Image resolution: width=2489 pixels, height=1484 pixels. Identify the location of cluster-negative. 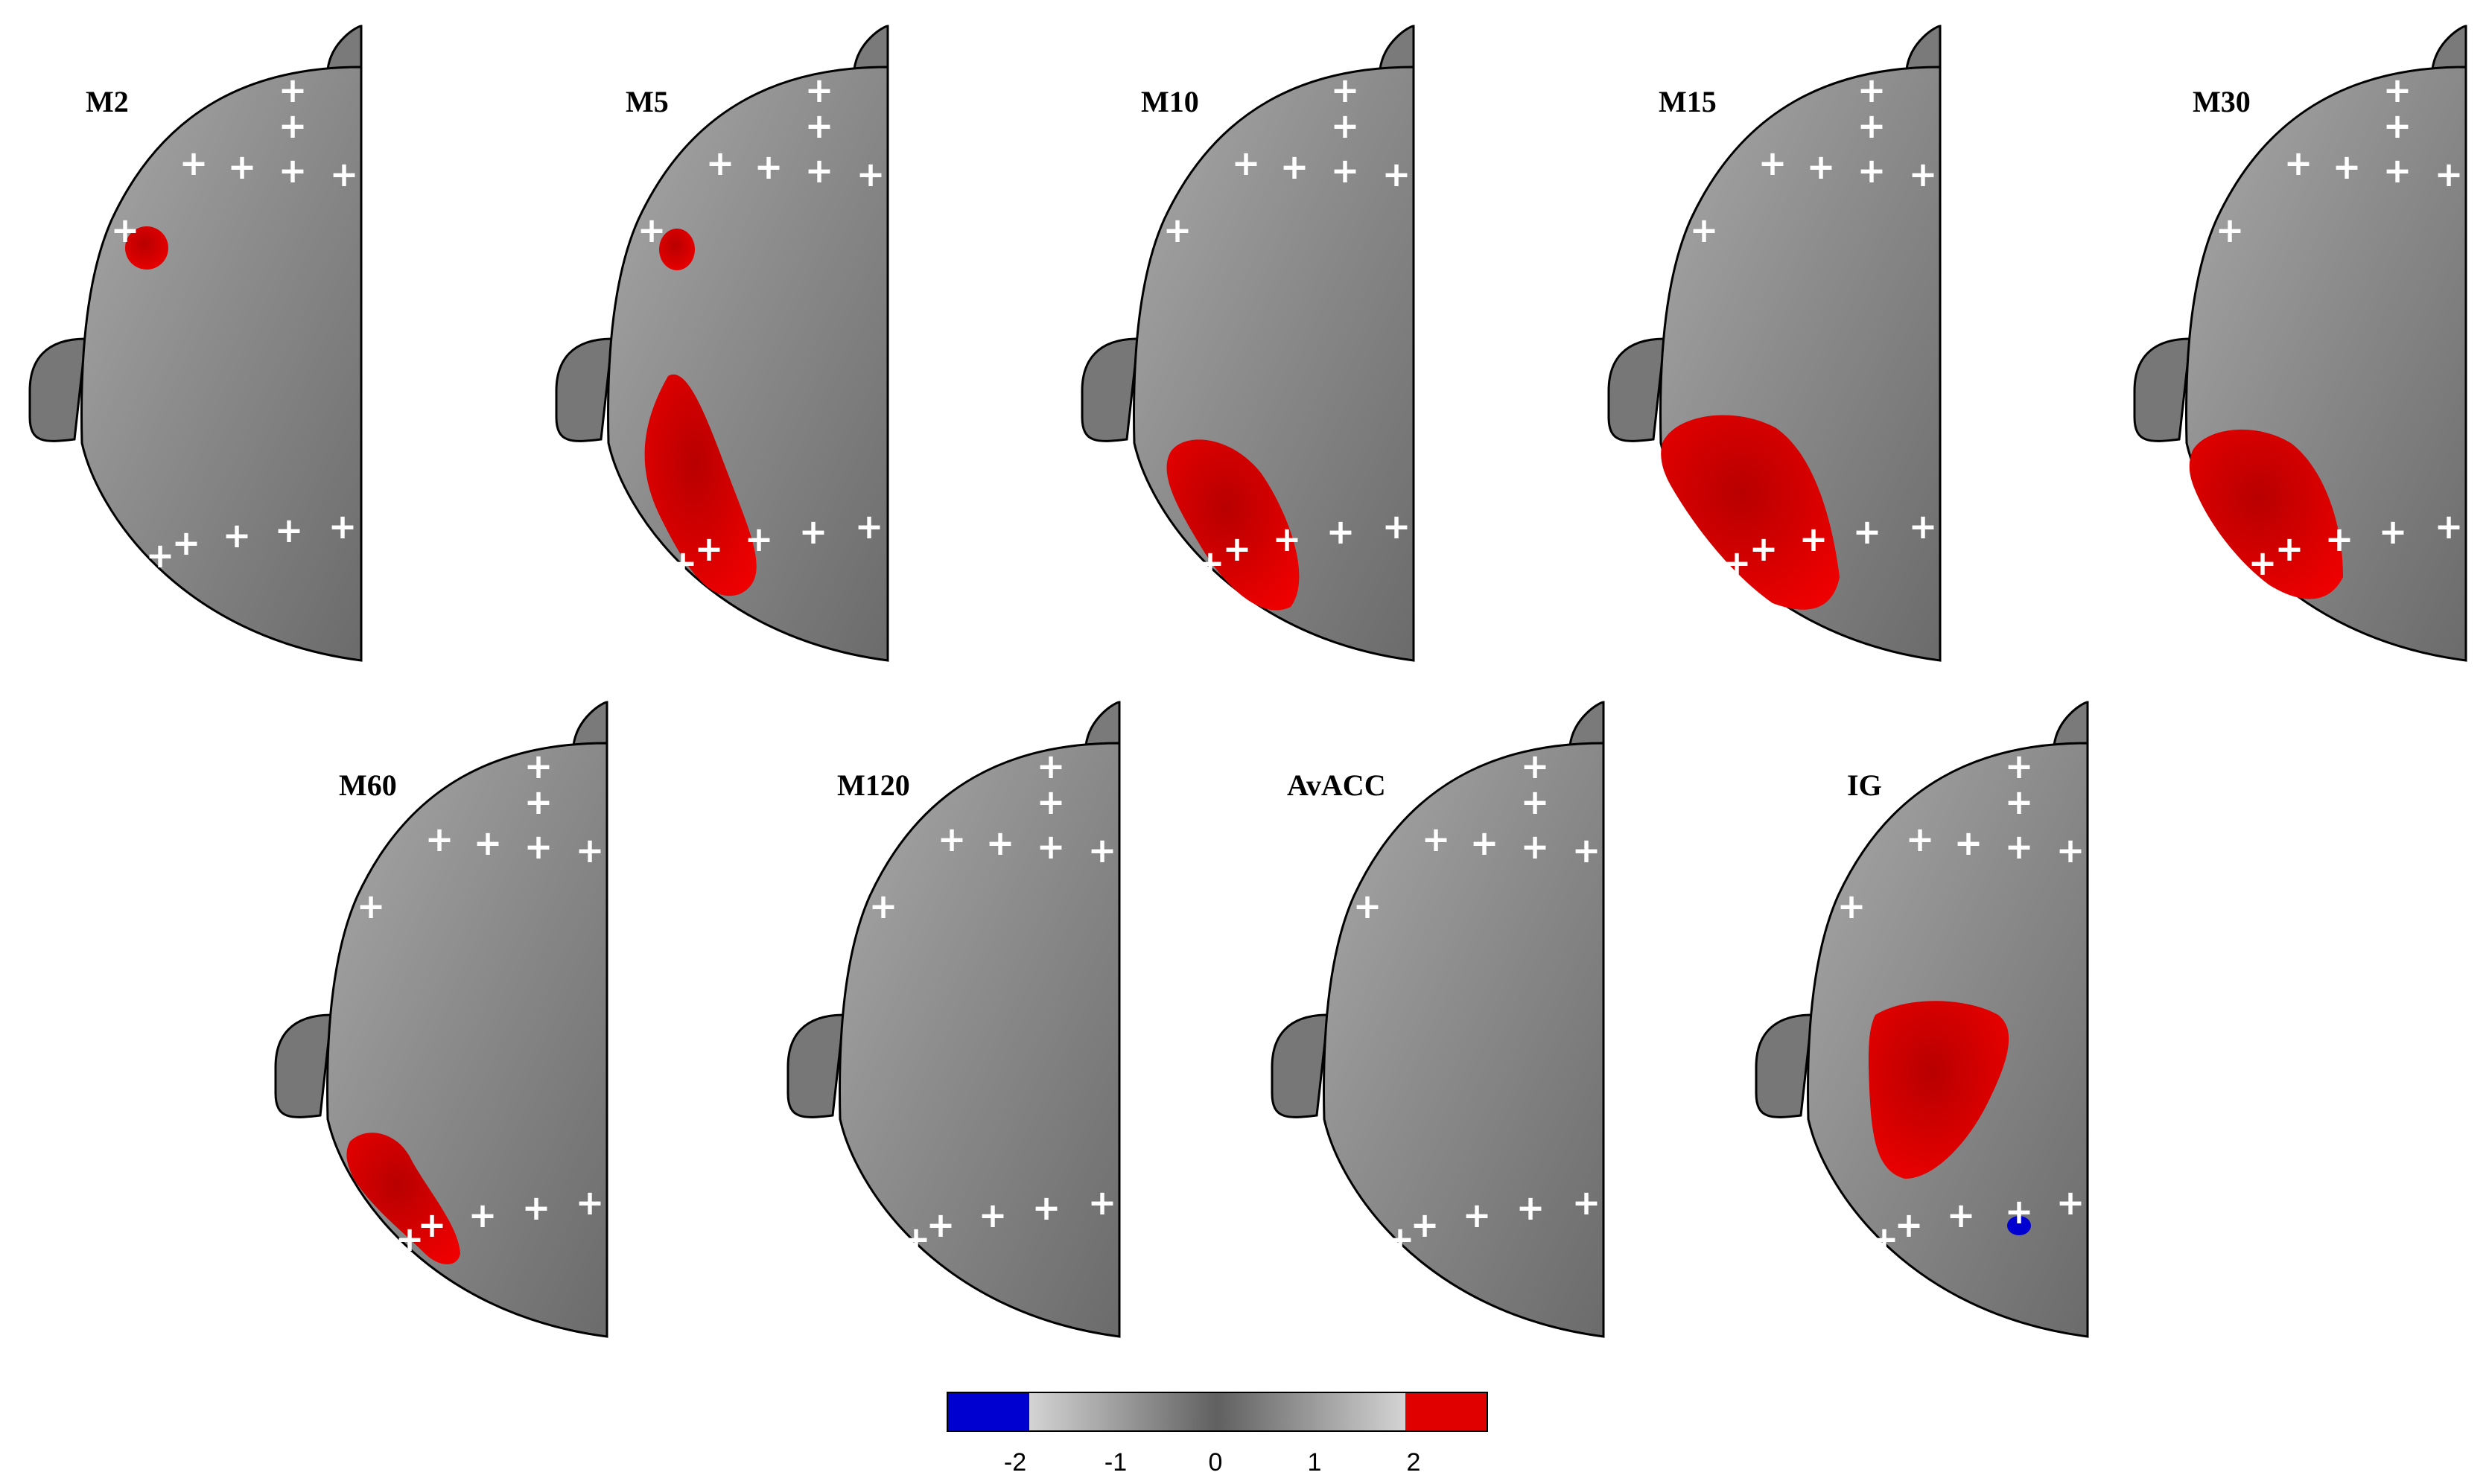
(2019, 1225).